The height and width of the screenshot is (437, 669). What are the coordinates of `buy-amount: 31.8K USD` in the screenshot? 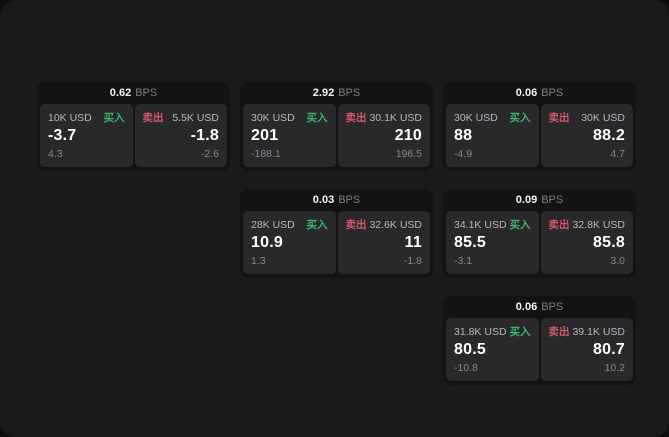 It's located at (480, 332).